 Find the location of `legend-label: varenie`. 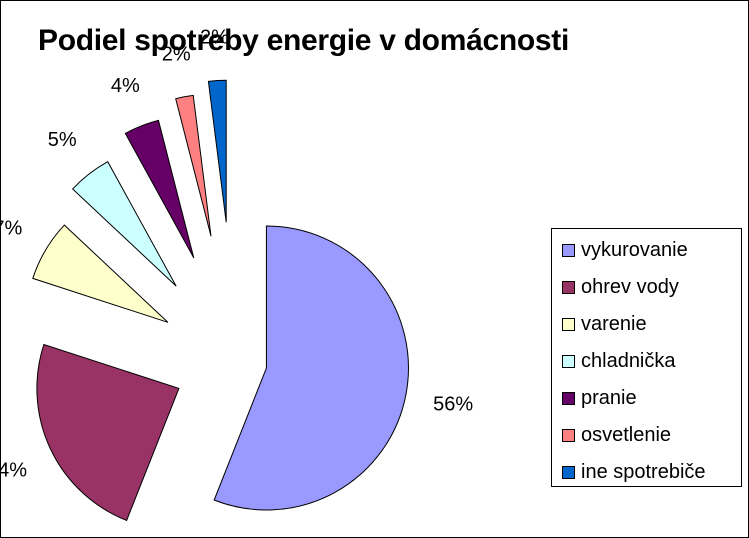

legend-label: varenie is located at coordinates (614, 323).